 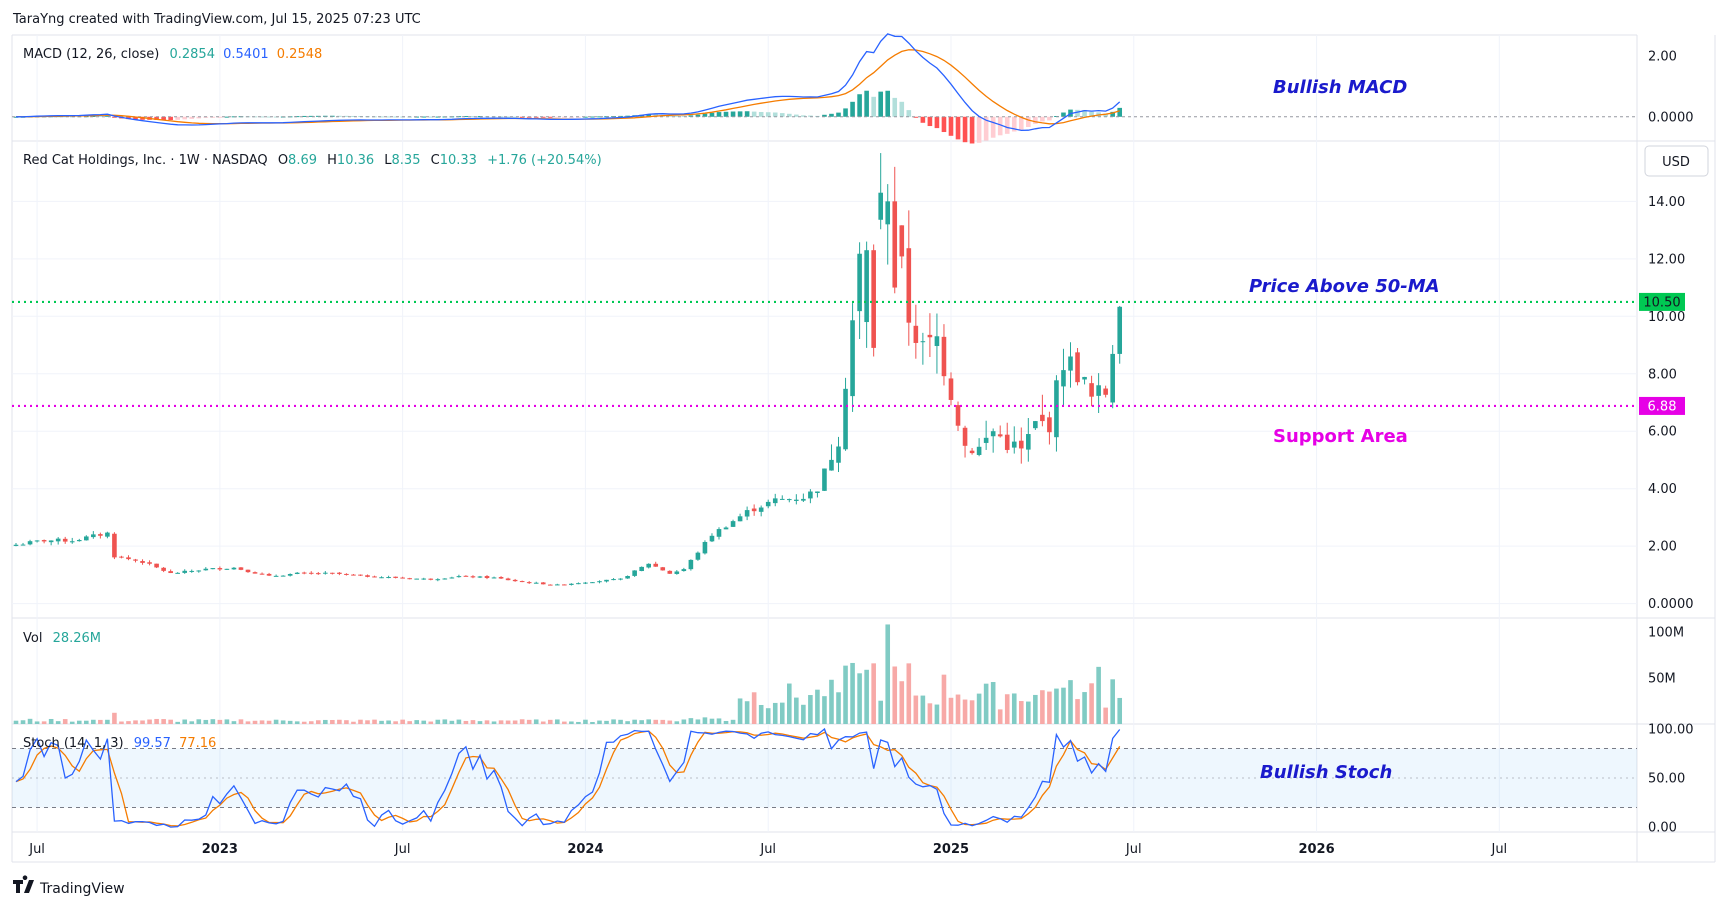 I want to click on stoch-axis-label: 0.00, so click(x=1662, y=828).